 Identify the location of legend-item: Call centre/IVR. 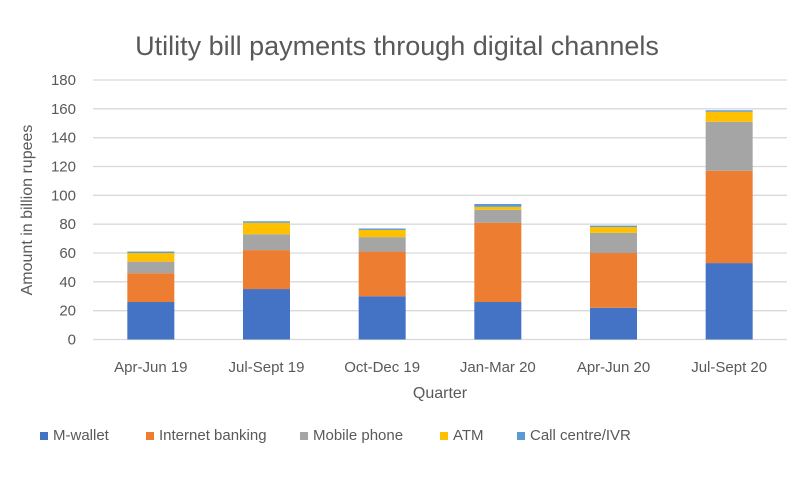
(574, 435).